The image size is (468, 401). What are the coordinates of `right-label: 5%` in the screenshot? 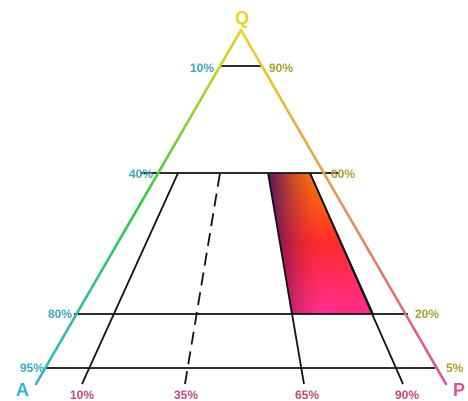 It's located at (455, 368).